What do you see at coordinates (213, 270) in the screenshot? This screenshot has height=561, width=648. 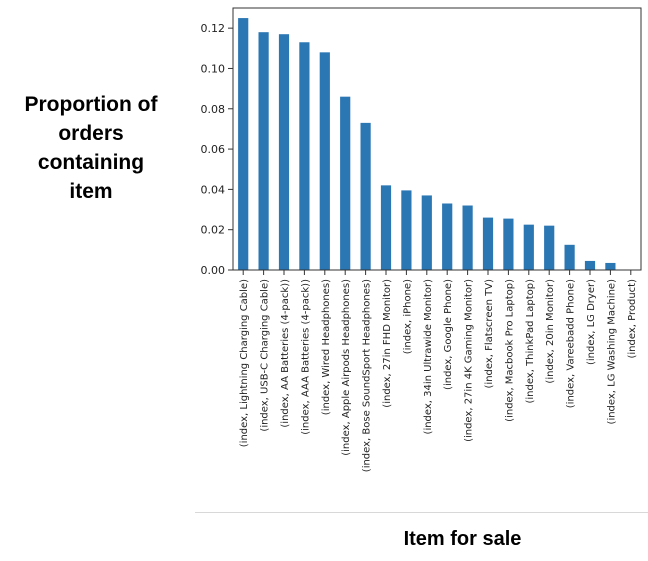 I see `y-tick-label: 0.00` at bounding box center [213, 270].